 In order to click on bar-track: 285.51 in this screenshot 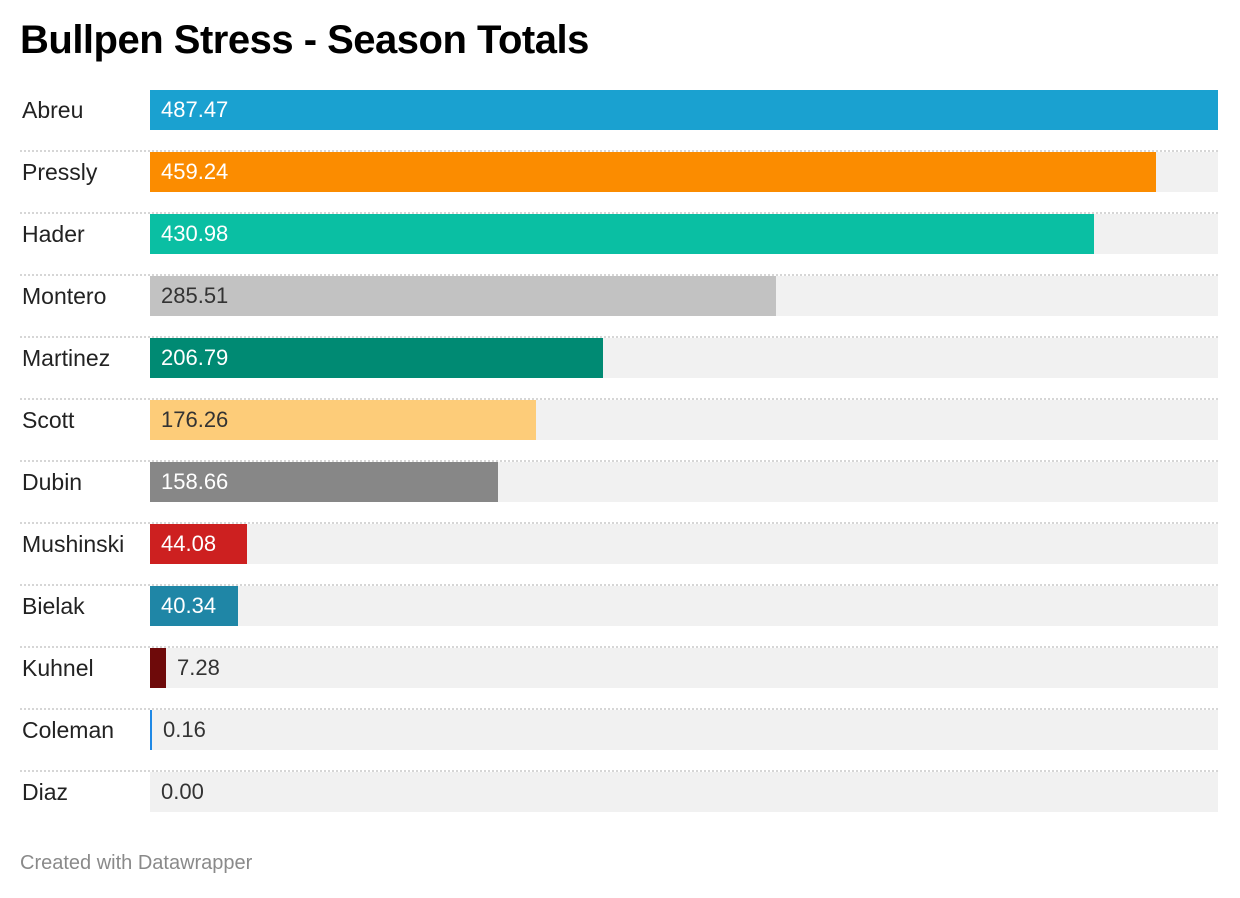, I will do `click(684, 296)`.